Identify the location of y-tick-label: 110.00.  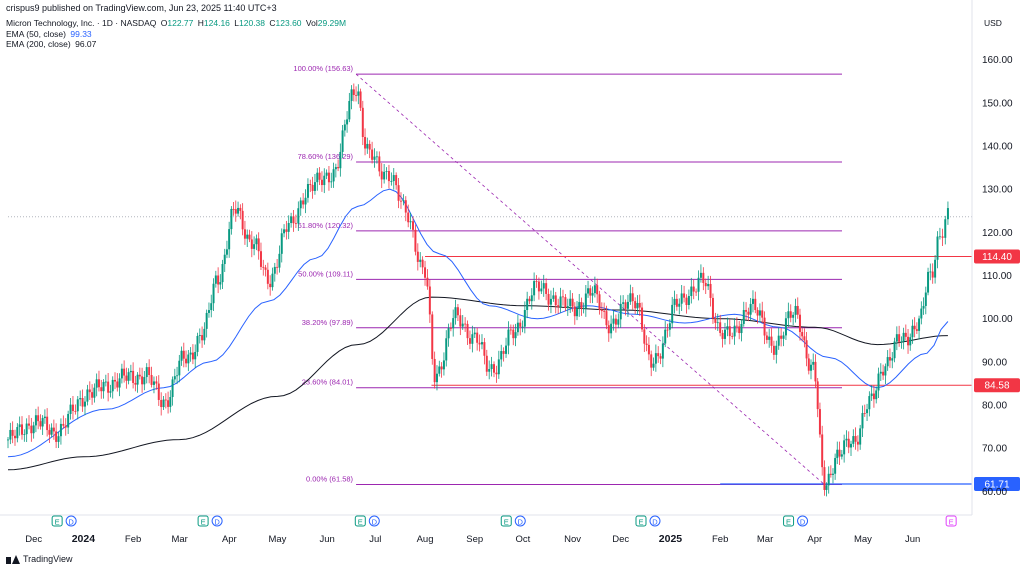
(997, 276).